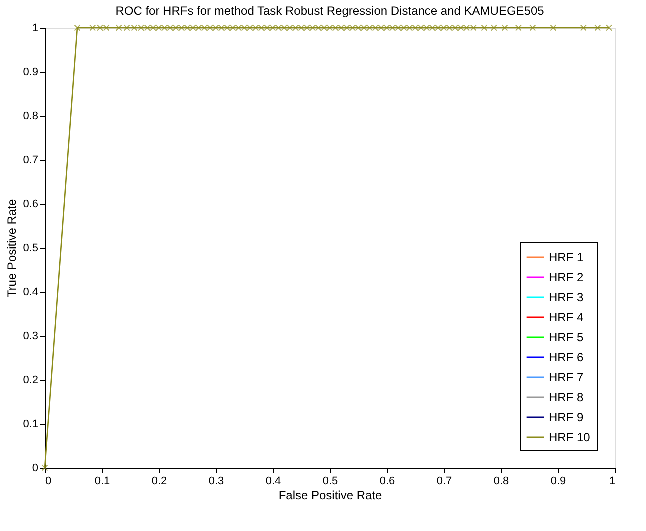  What do you see at coordinates (30, 292) in the screenshot?
I see `y-tick-label: 0.4` at bounding box center [30, 292].